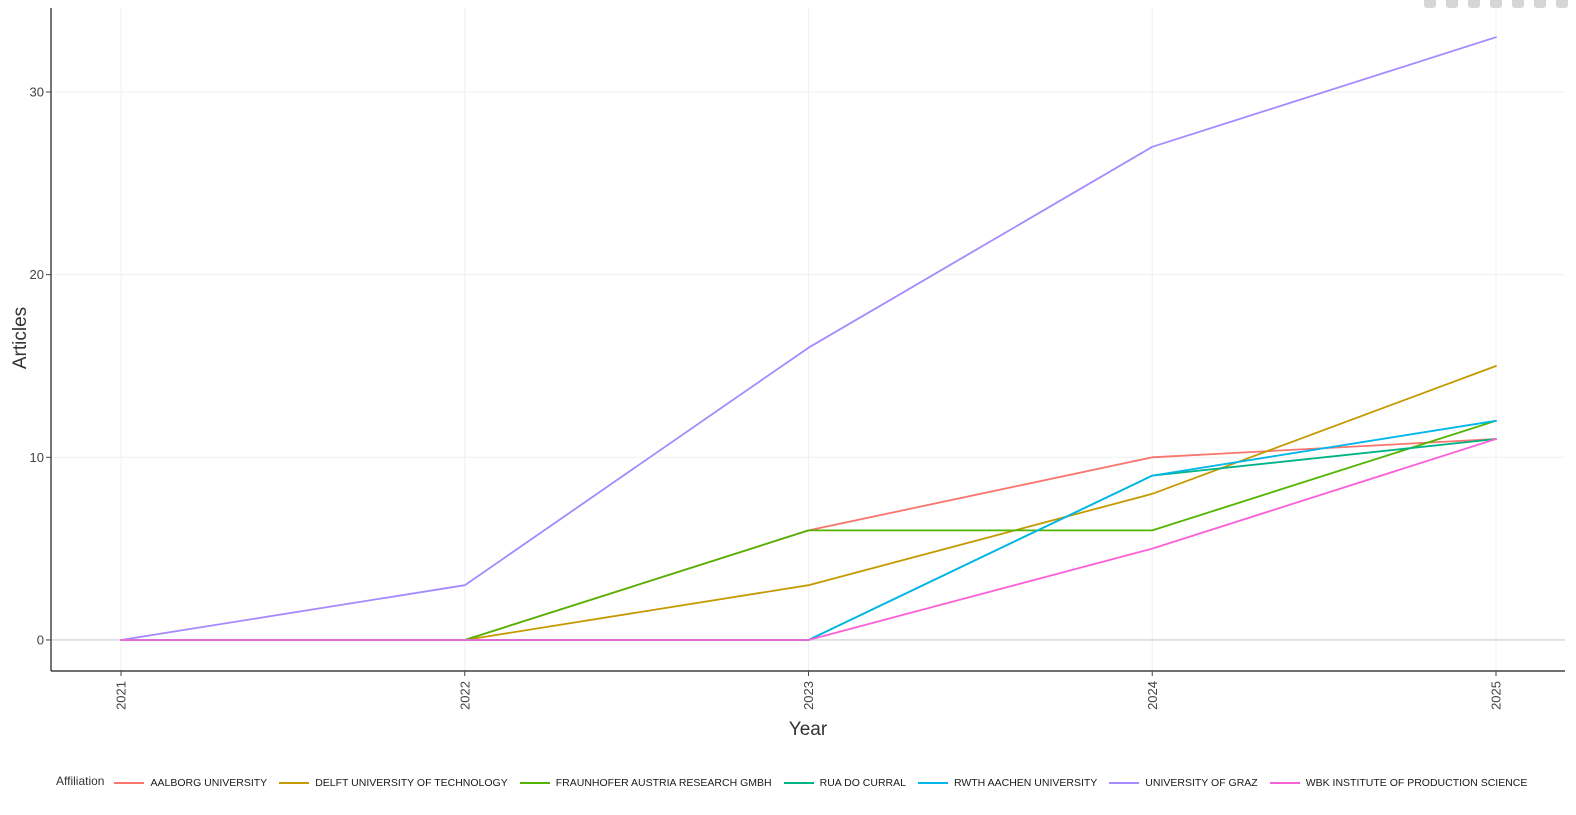 This screenshot has width=1576, height=815. Describe the element at coordinates (1430, 4) in the screenshot. I see `camera-icon` at that location.